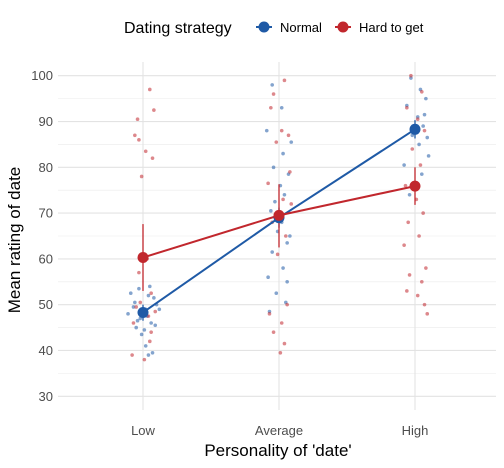 The height and width of the screenshot is (468, 504). What do you see at coordinates (14, 240) in the screenshot?
I see `y-axis-title: Mean rating of date` at bounding box center [14, 240].